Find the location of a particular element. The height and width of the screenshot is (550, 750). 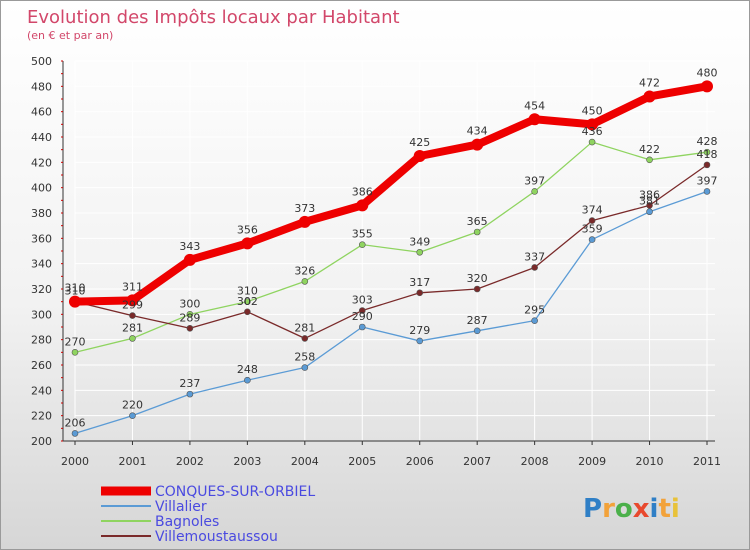

legend-entry-0: CONQUES-SUR-ORBIEL is located at coordinates (235, 492).